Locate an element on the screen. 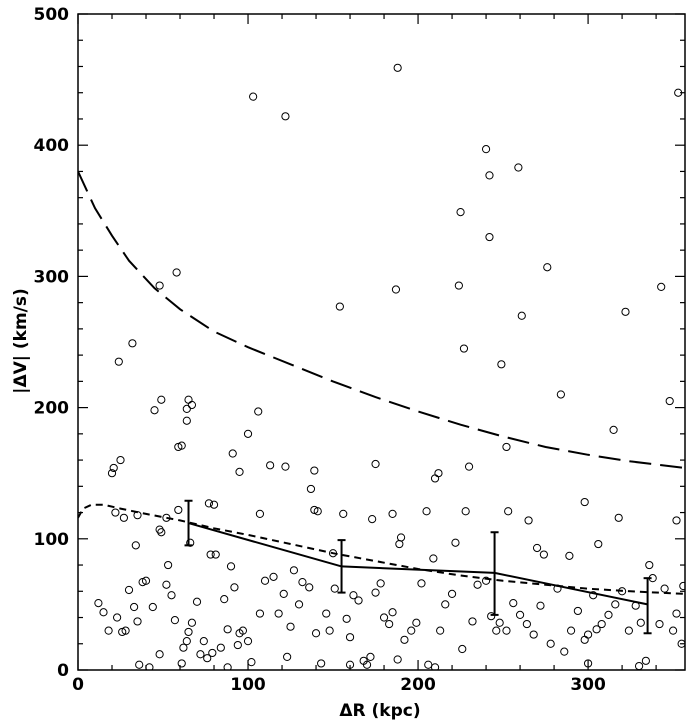 This screenshot has height=725, width=692. y-tick-label: 500 is located at coordinates (52, 15).